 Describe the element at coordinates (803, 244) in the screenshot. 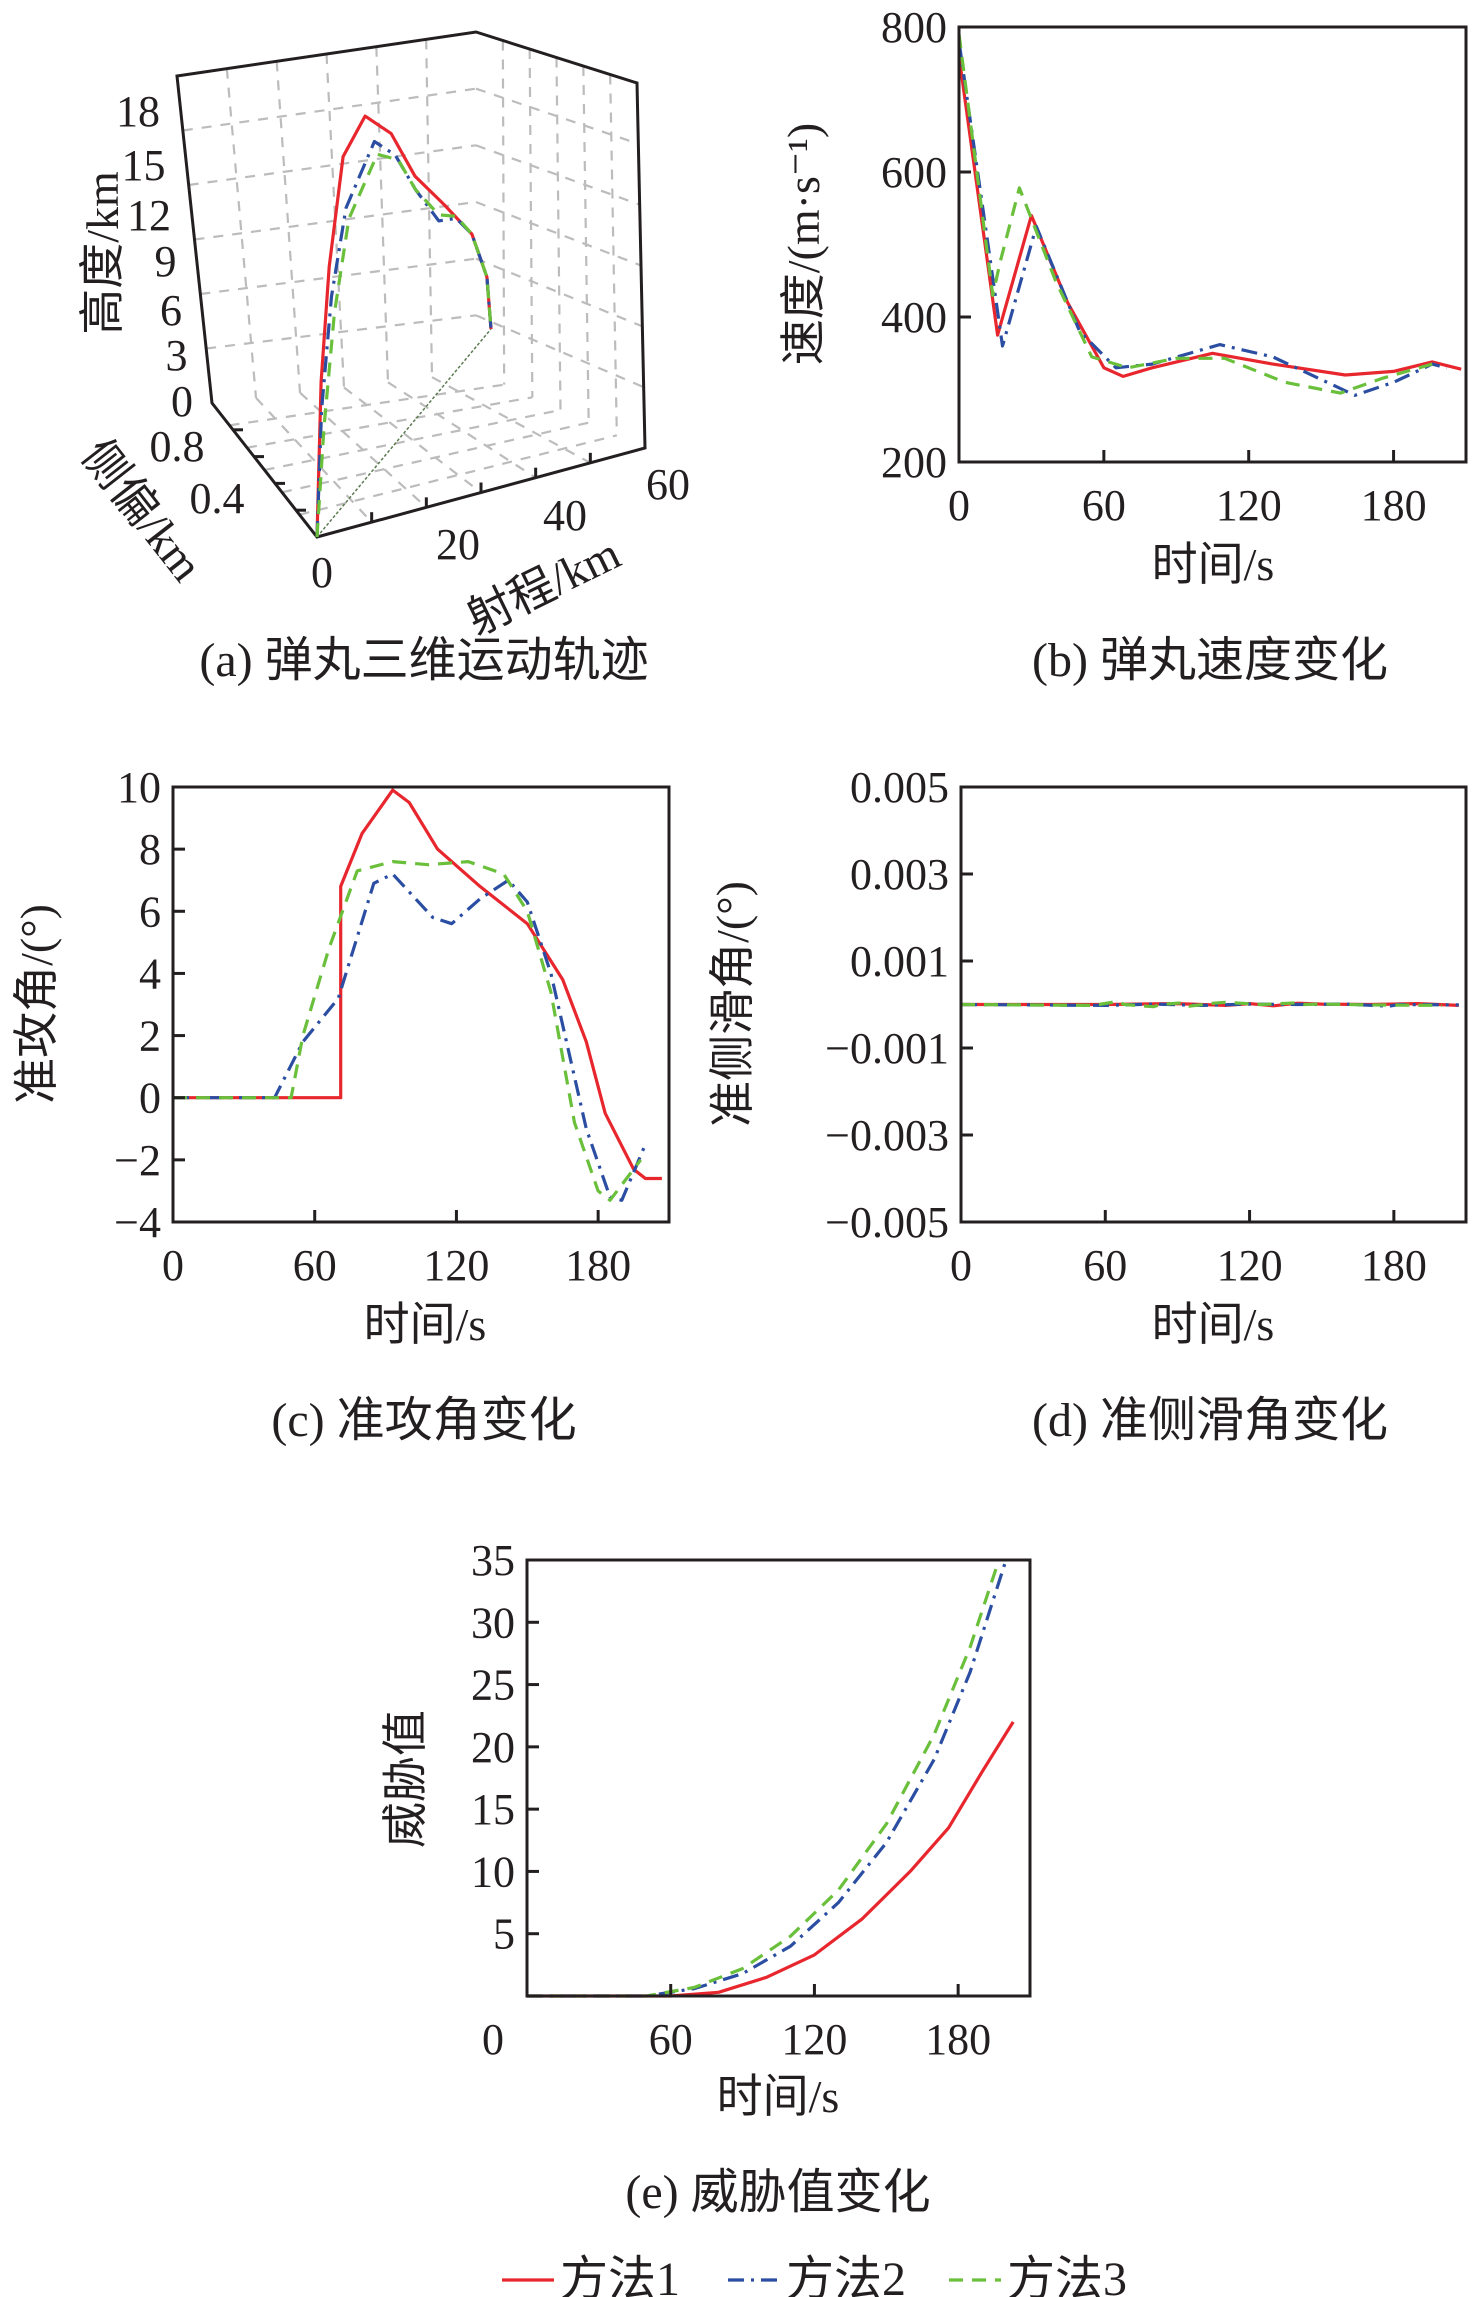

I see `y-axis-title: 速度/(m·s⁻¹)` at that location.